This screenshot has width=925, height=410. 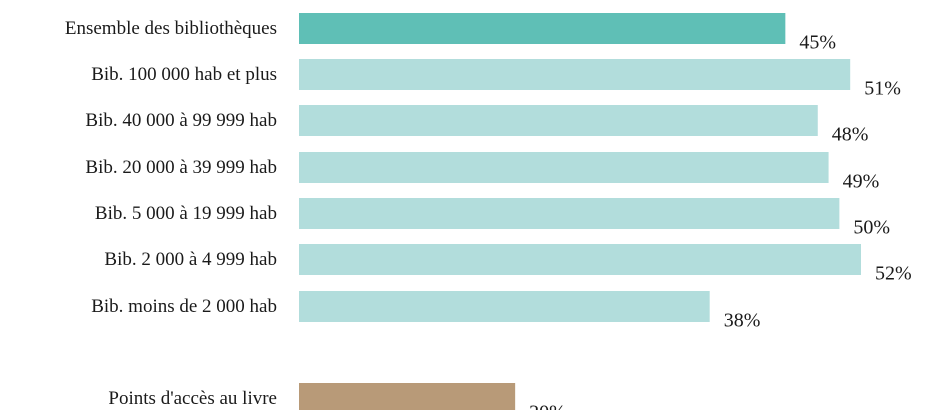 I want to click on value-label-4: 50%, so click(x=871, y=228).